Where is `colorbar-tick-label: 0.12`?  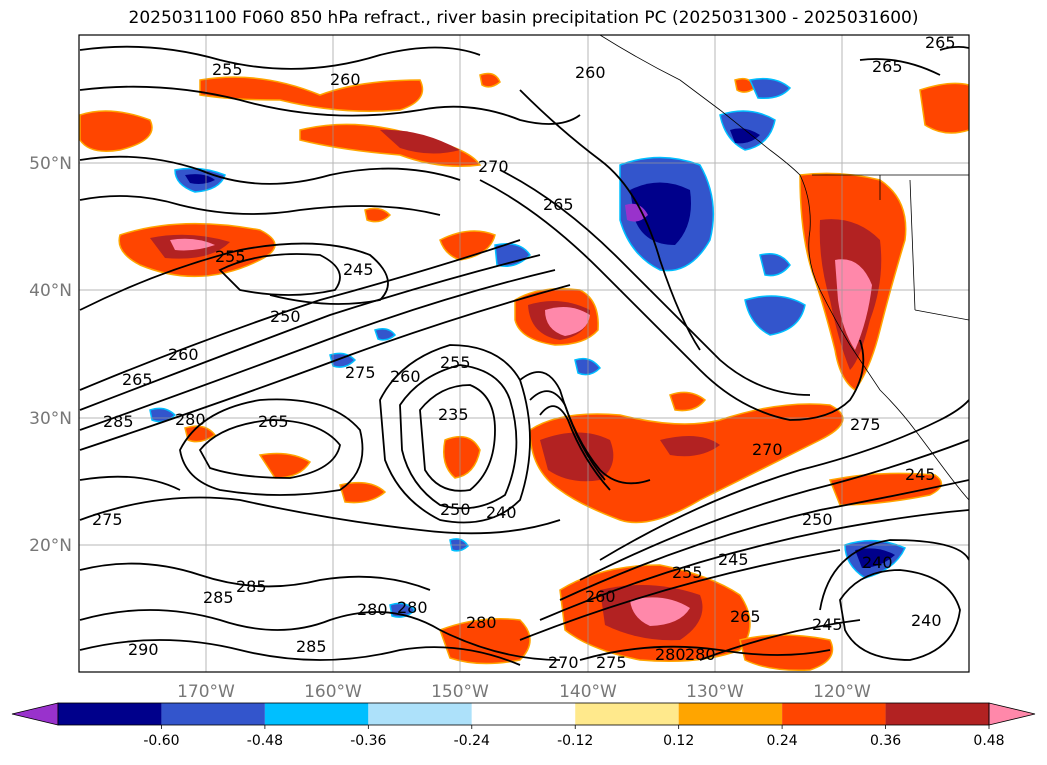
colorbar-tick-label: 0.12 is located at coordinates (678, 741).